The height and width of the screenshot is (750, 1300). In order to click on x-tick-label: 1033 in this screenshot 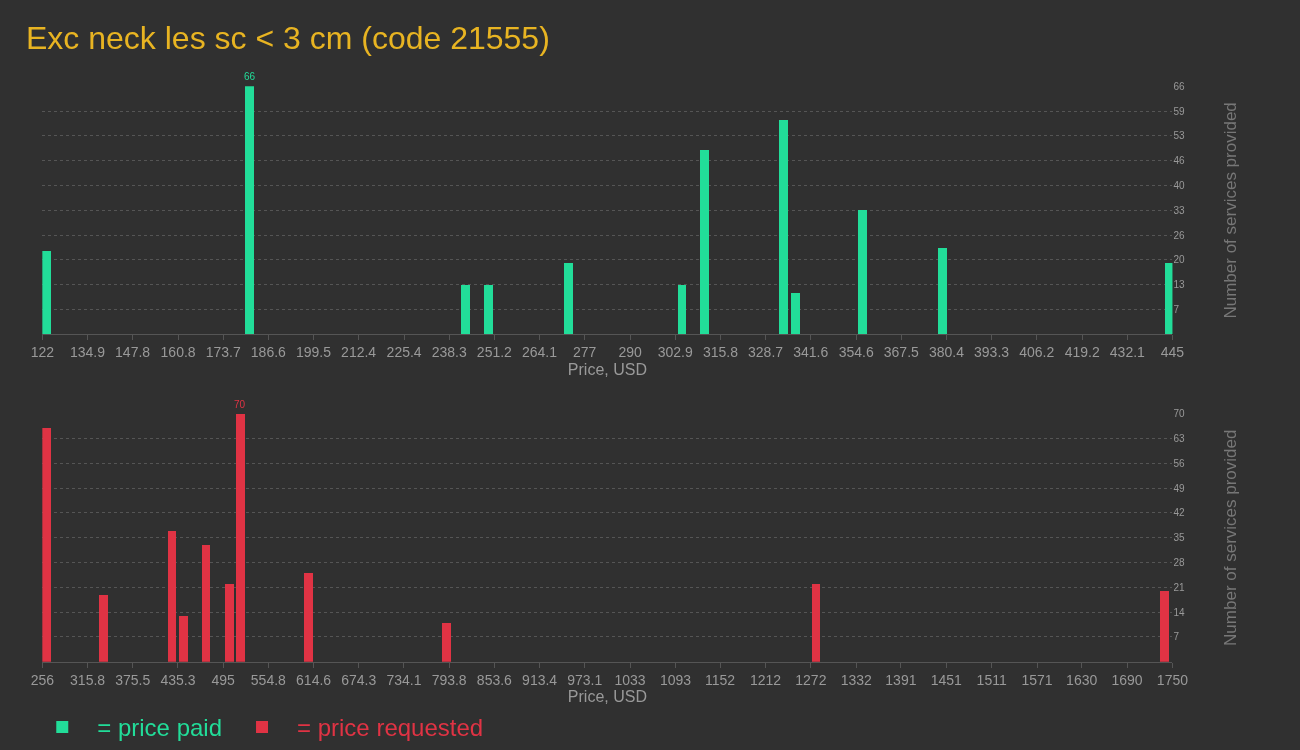, I will do `click(630, 679)`.